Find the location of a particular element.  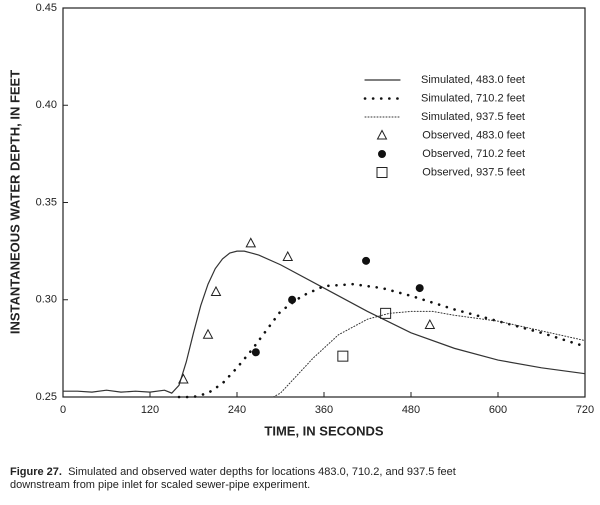

y-tick-label: 0.35 is located at coordinates (46, 202).